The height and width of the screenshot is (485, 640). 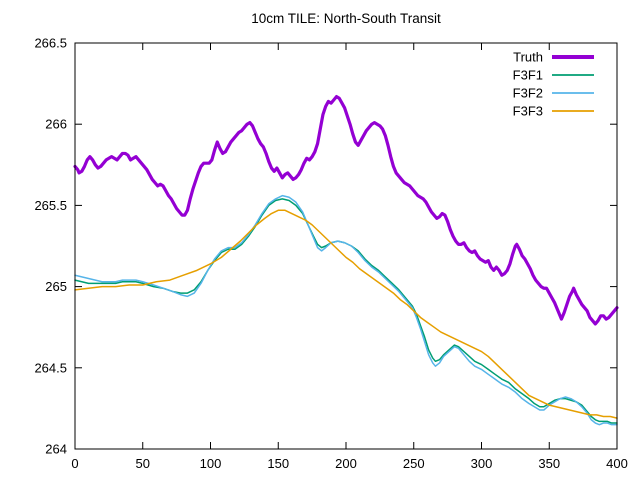 What do you see at coordinates (617, 463) in the screenshot?
I see `x-tick-label: 400` at bounding box center [617, 463].